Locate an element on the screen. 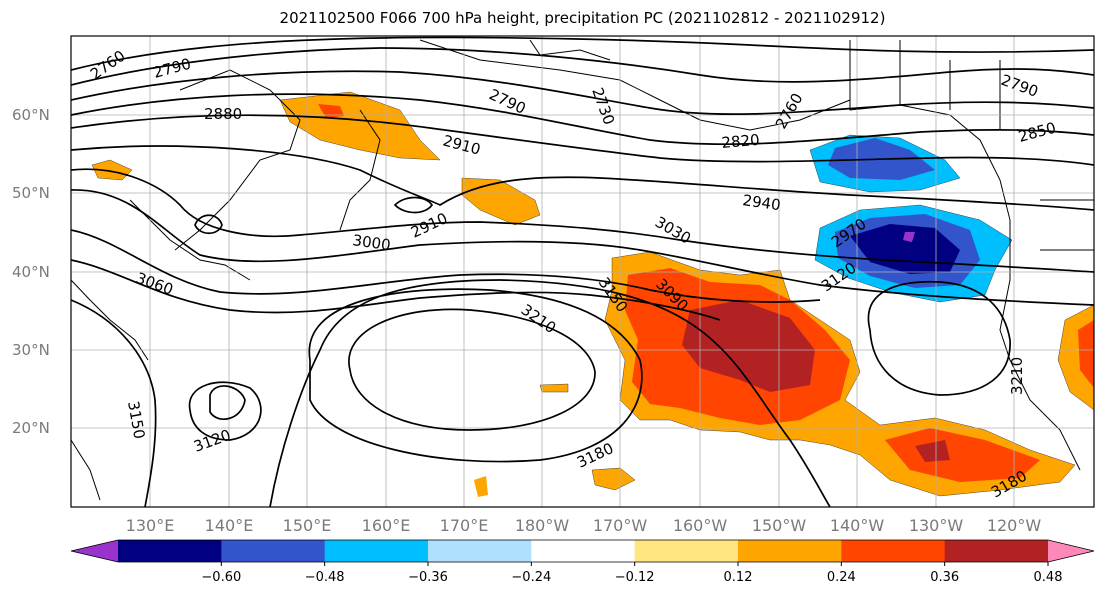 This screenshot has width=1105, height=601. contour-label: 2730 is located at coordinates (603, 106).